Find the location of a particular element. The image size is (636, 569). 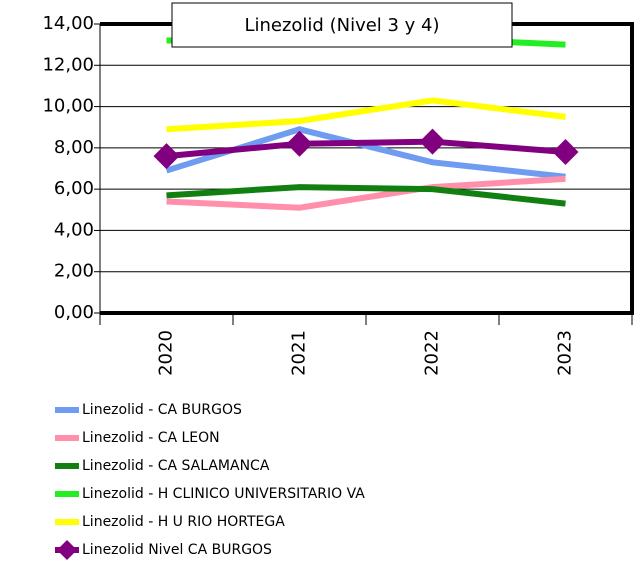

y-tick-label: 10,00 is located at coordinates (68, 106).